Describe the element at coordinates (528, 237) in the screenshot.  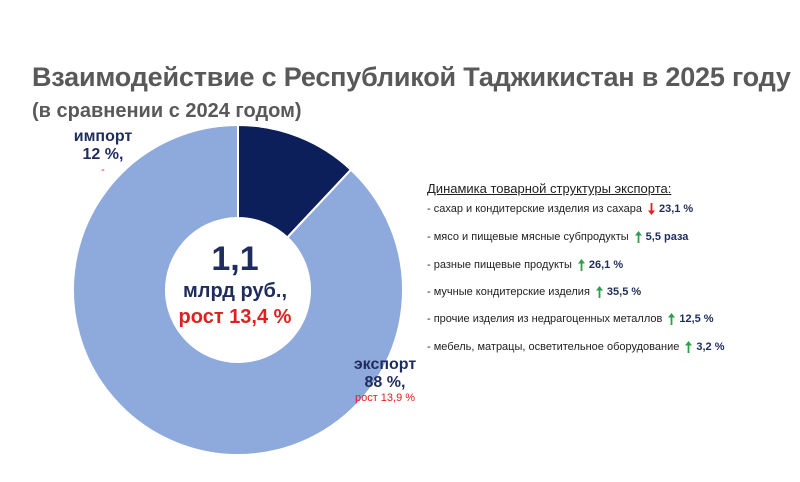
I see `dynamics-item-label: - мясо и пищевые мясные субпродукты` at that location.